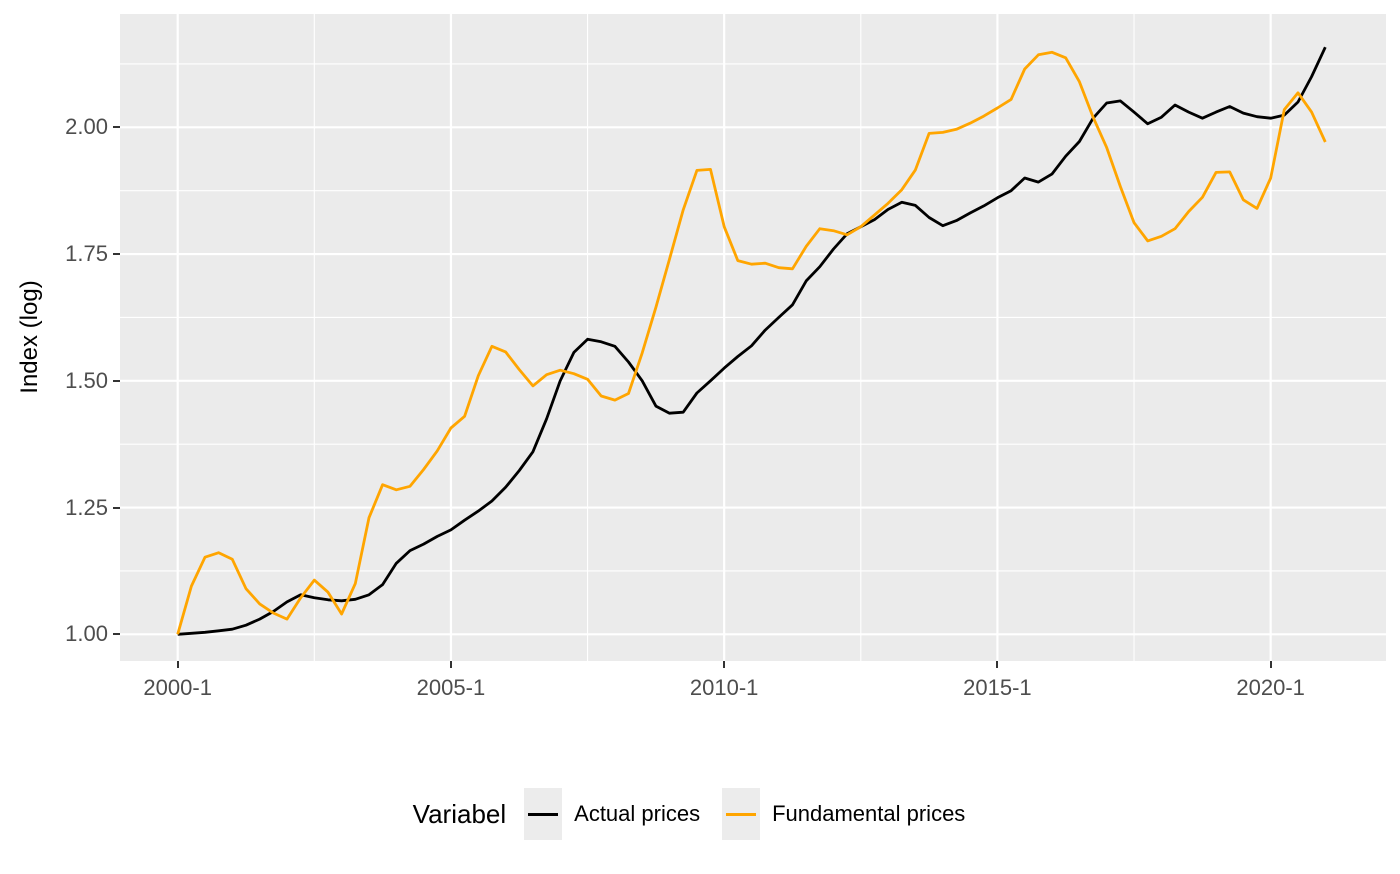 Image resolution: width=1400 pixels, height=874 pixels. What do you see at coordinates (177, 687) in the screenshot?
I see `x-tick-label: 2000-1` at bounding box center [177, 687].